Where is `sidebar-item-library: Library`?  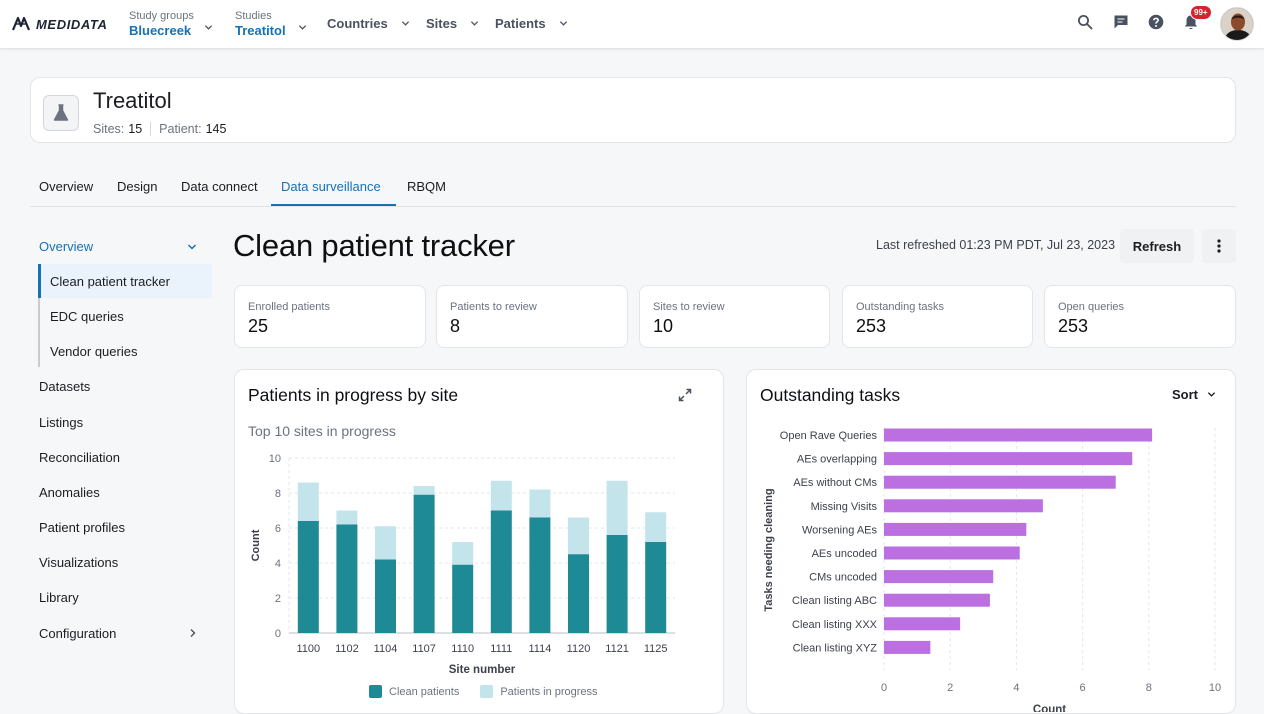 sidebar-item-library: Library is located at coordinates (59, 597).